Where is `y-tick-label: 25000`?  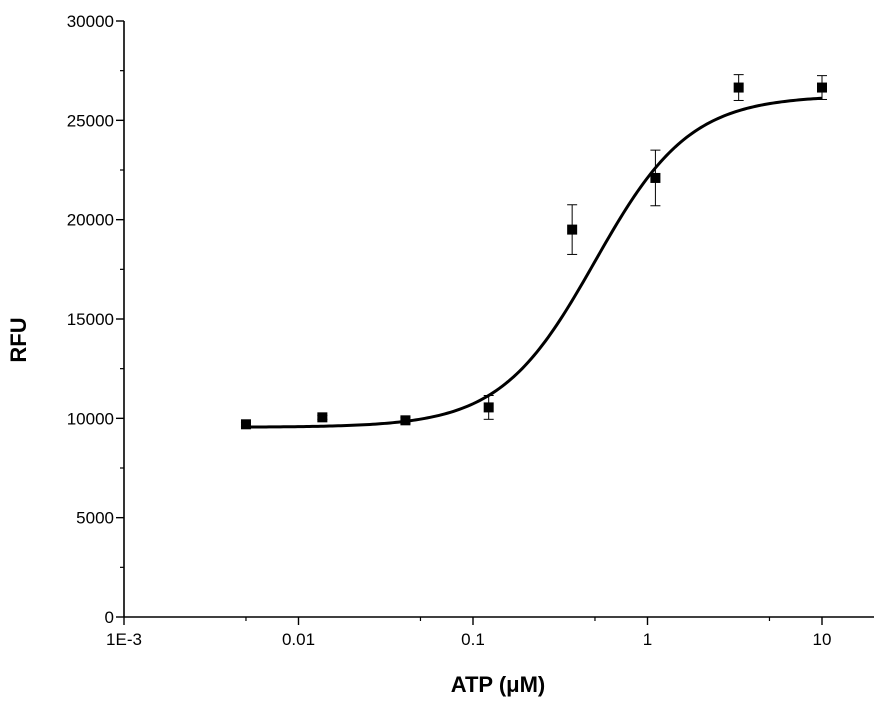 y-tick-label: 25000 is located at coordinates (90, 120).